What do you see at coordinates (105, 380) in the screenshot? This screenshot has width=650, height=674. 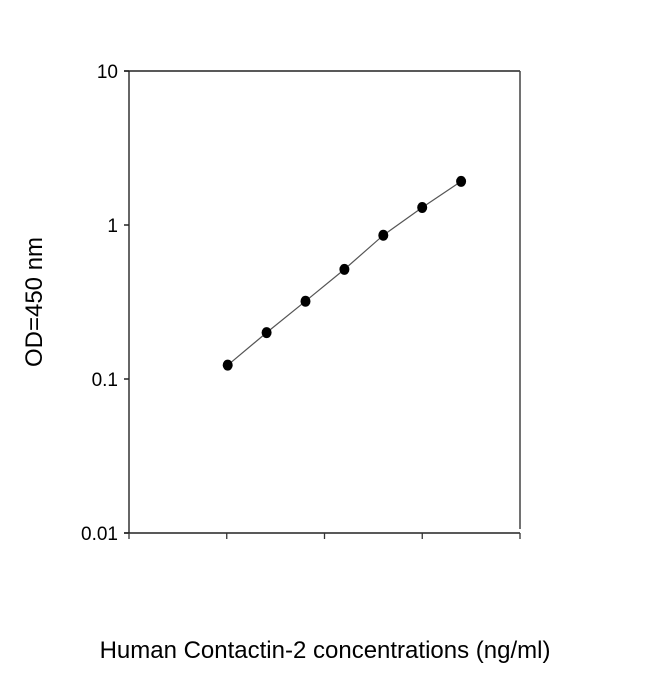 I see `y-tick-label: 0.1` at bounding box center [105, 380].